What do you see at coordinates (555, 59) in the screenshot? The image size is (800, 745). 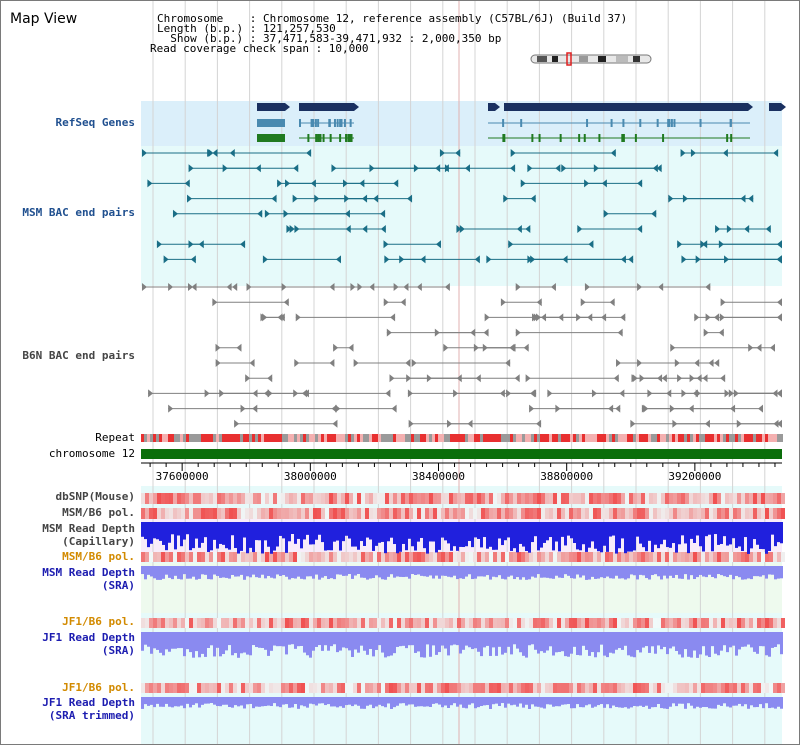 I see `ideogram-band` at bounding box center [555, 59].